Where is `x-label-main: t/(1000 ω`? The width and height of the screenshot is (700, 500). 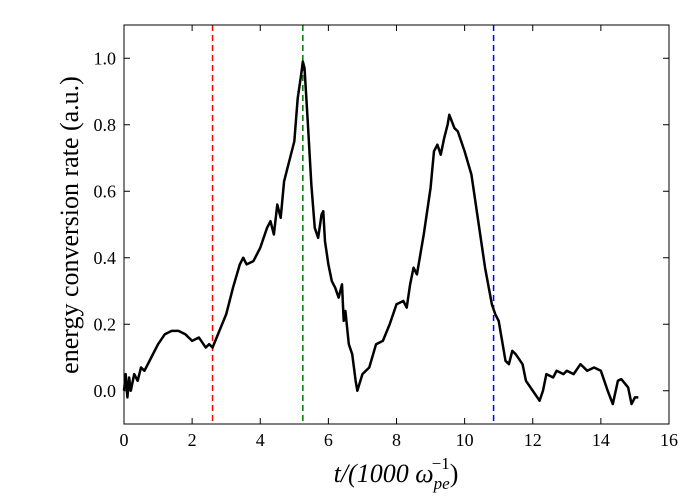 x-label-main: t/(1000 ω is located at coordinates (384, 473).